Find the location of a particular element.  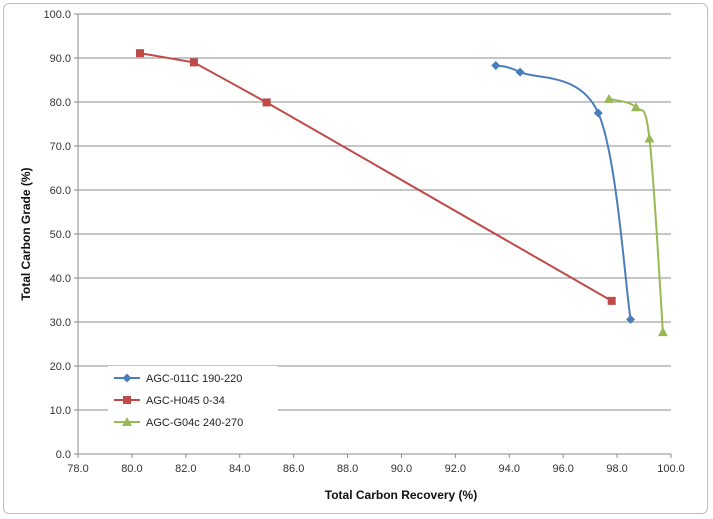

y-tick-label: 10.0 is located at coordinates (60, 411).